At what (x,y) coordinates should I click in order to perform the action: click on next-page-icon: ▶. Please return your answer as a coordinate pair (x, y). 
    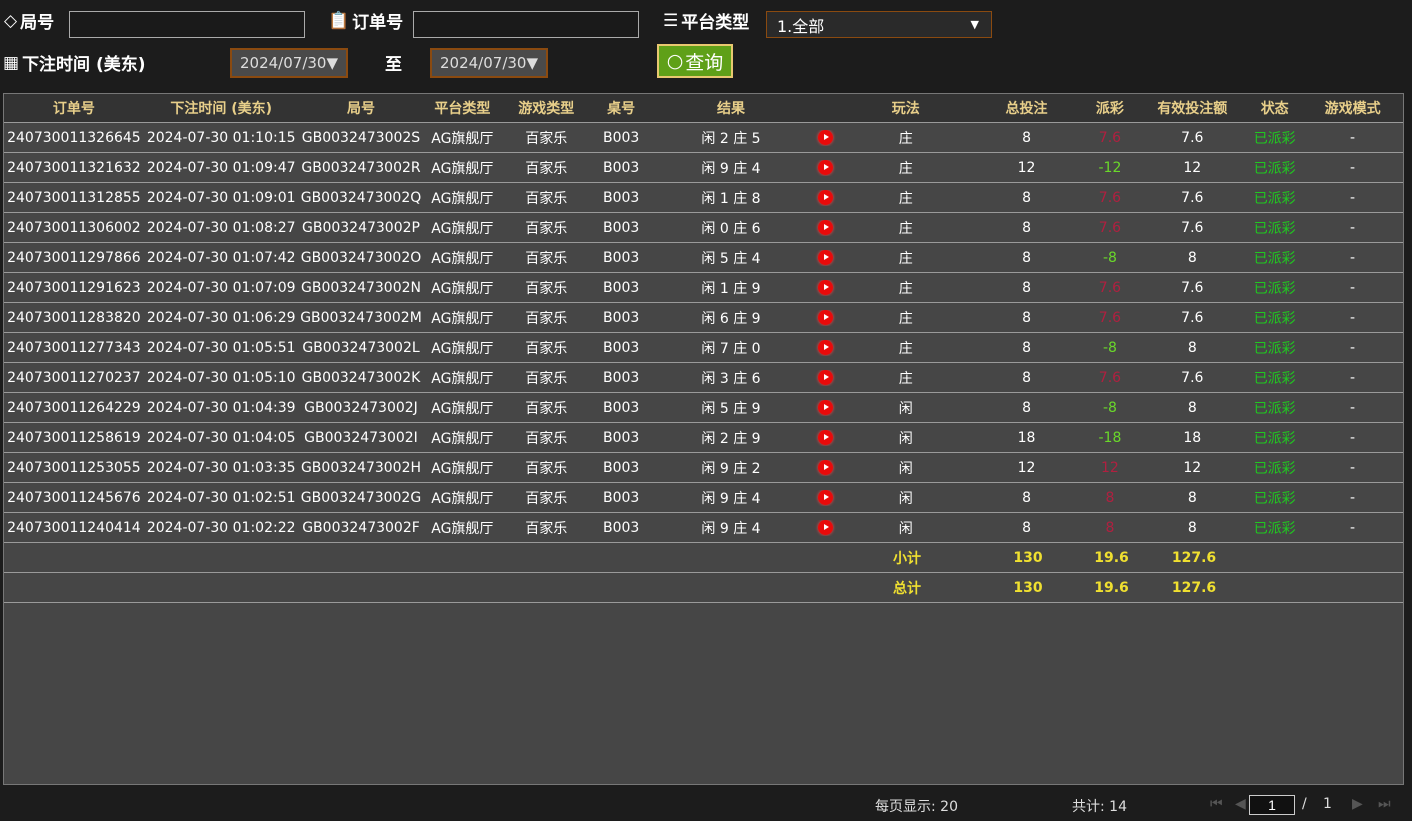
    Looking at the image, I should click on (1357, 804).